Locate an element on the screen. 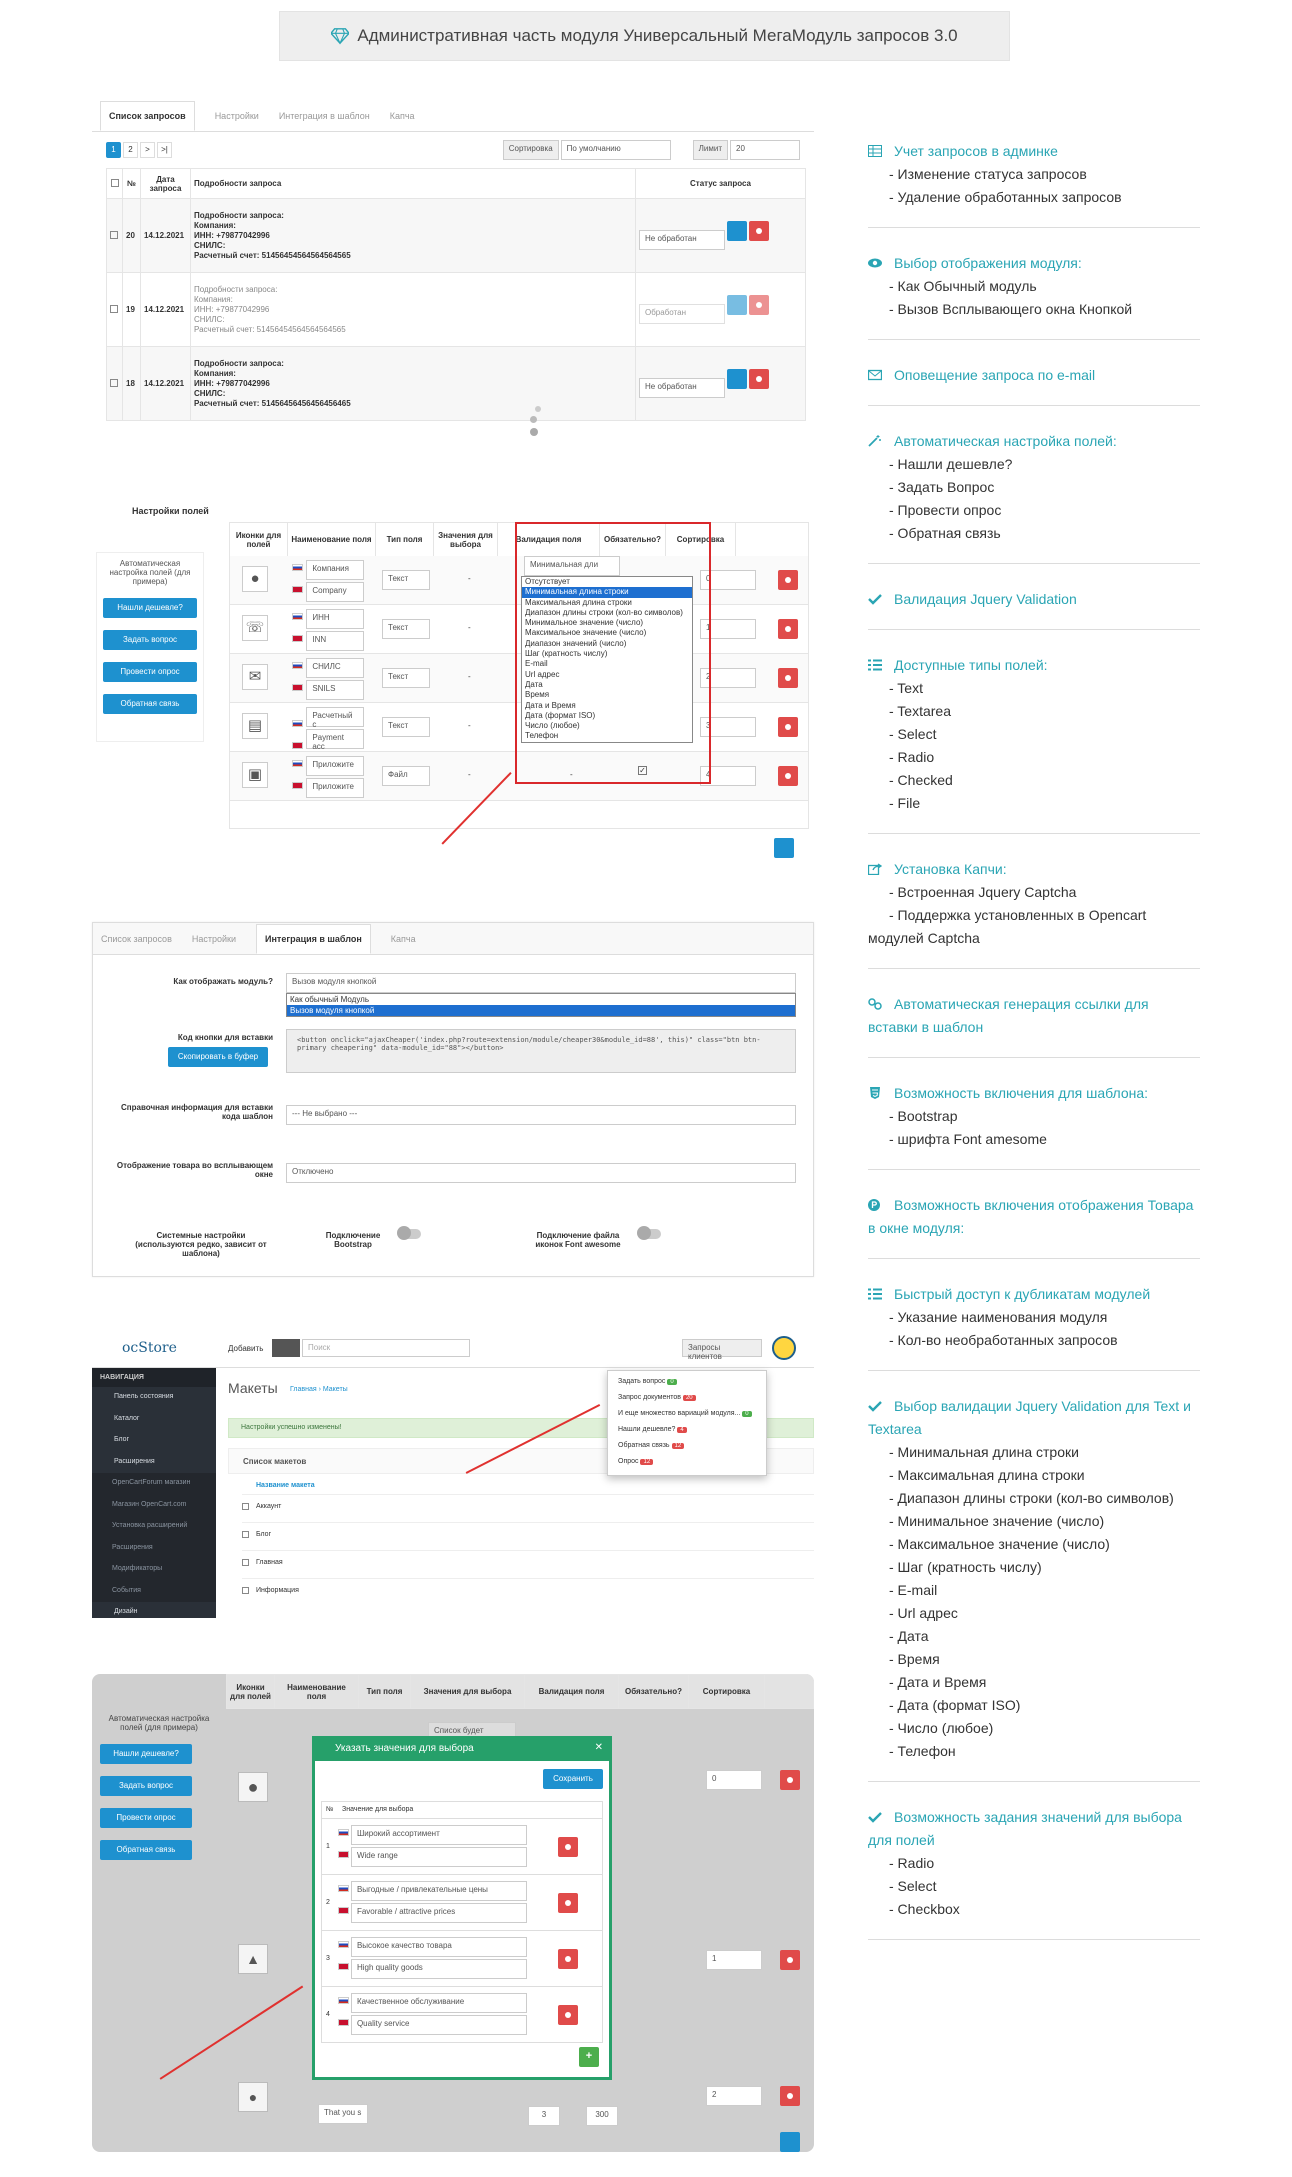 The image size is (1292, 2177). tab-request-list: Список запросов is located at coordinates (147, 115).